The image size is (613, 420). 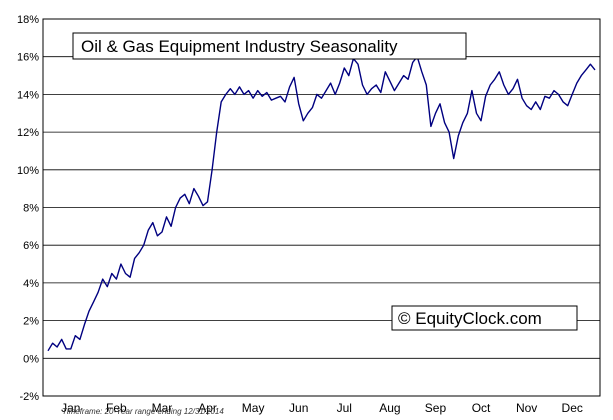 I want to click on x-month-label: May, so click(x=253, y=408).